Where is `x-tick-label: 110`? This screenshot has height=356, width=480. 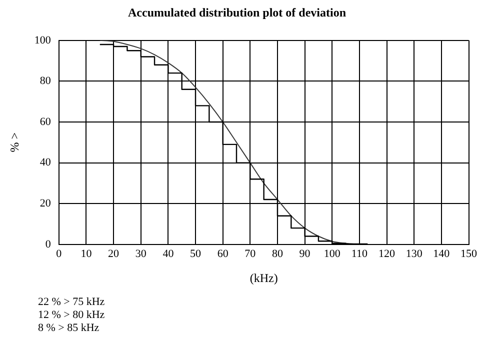 x-tick-label: 110 is located at coordinates (359, 254).